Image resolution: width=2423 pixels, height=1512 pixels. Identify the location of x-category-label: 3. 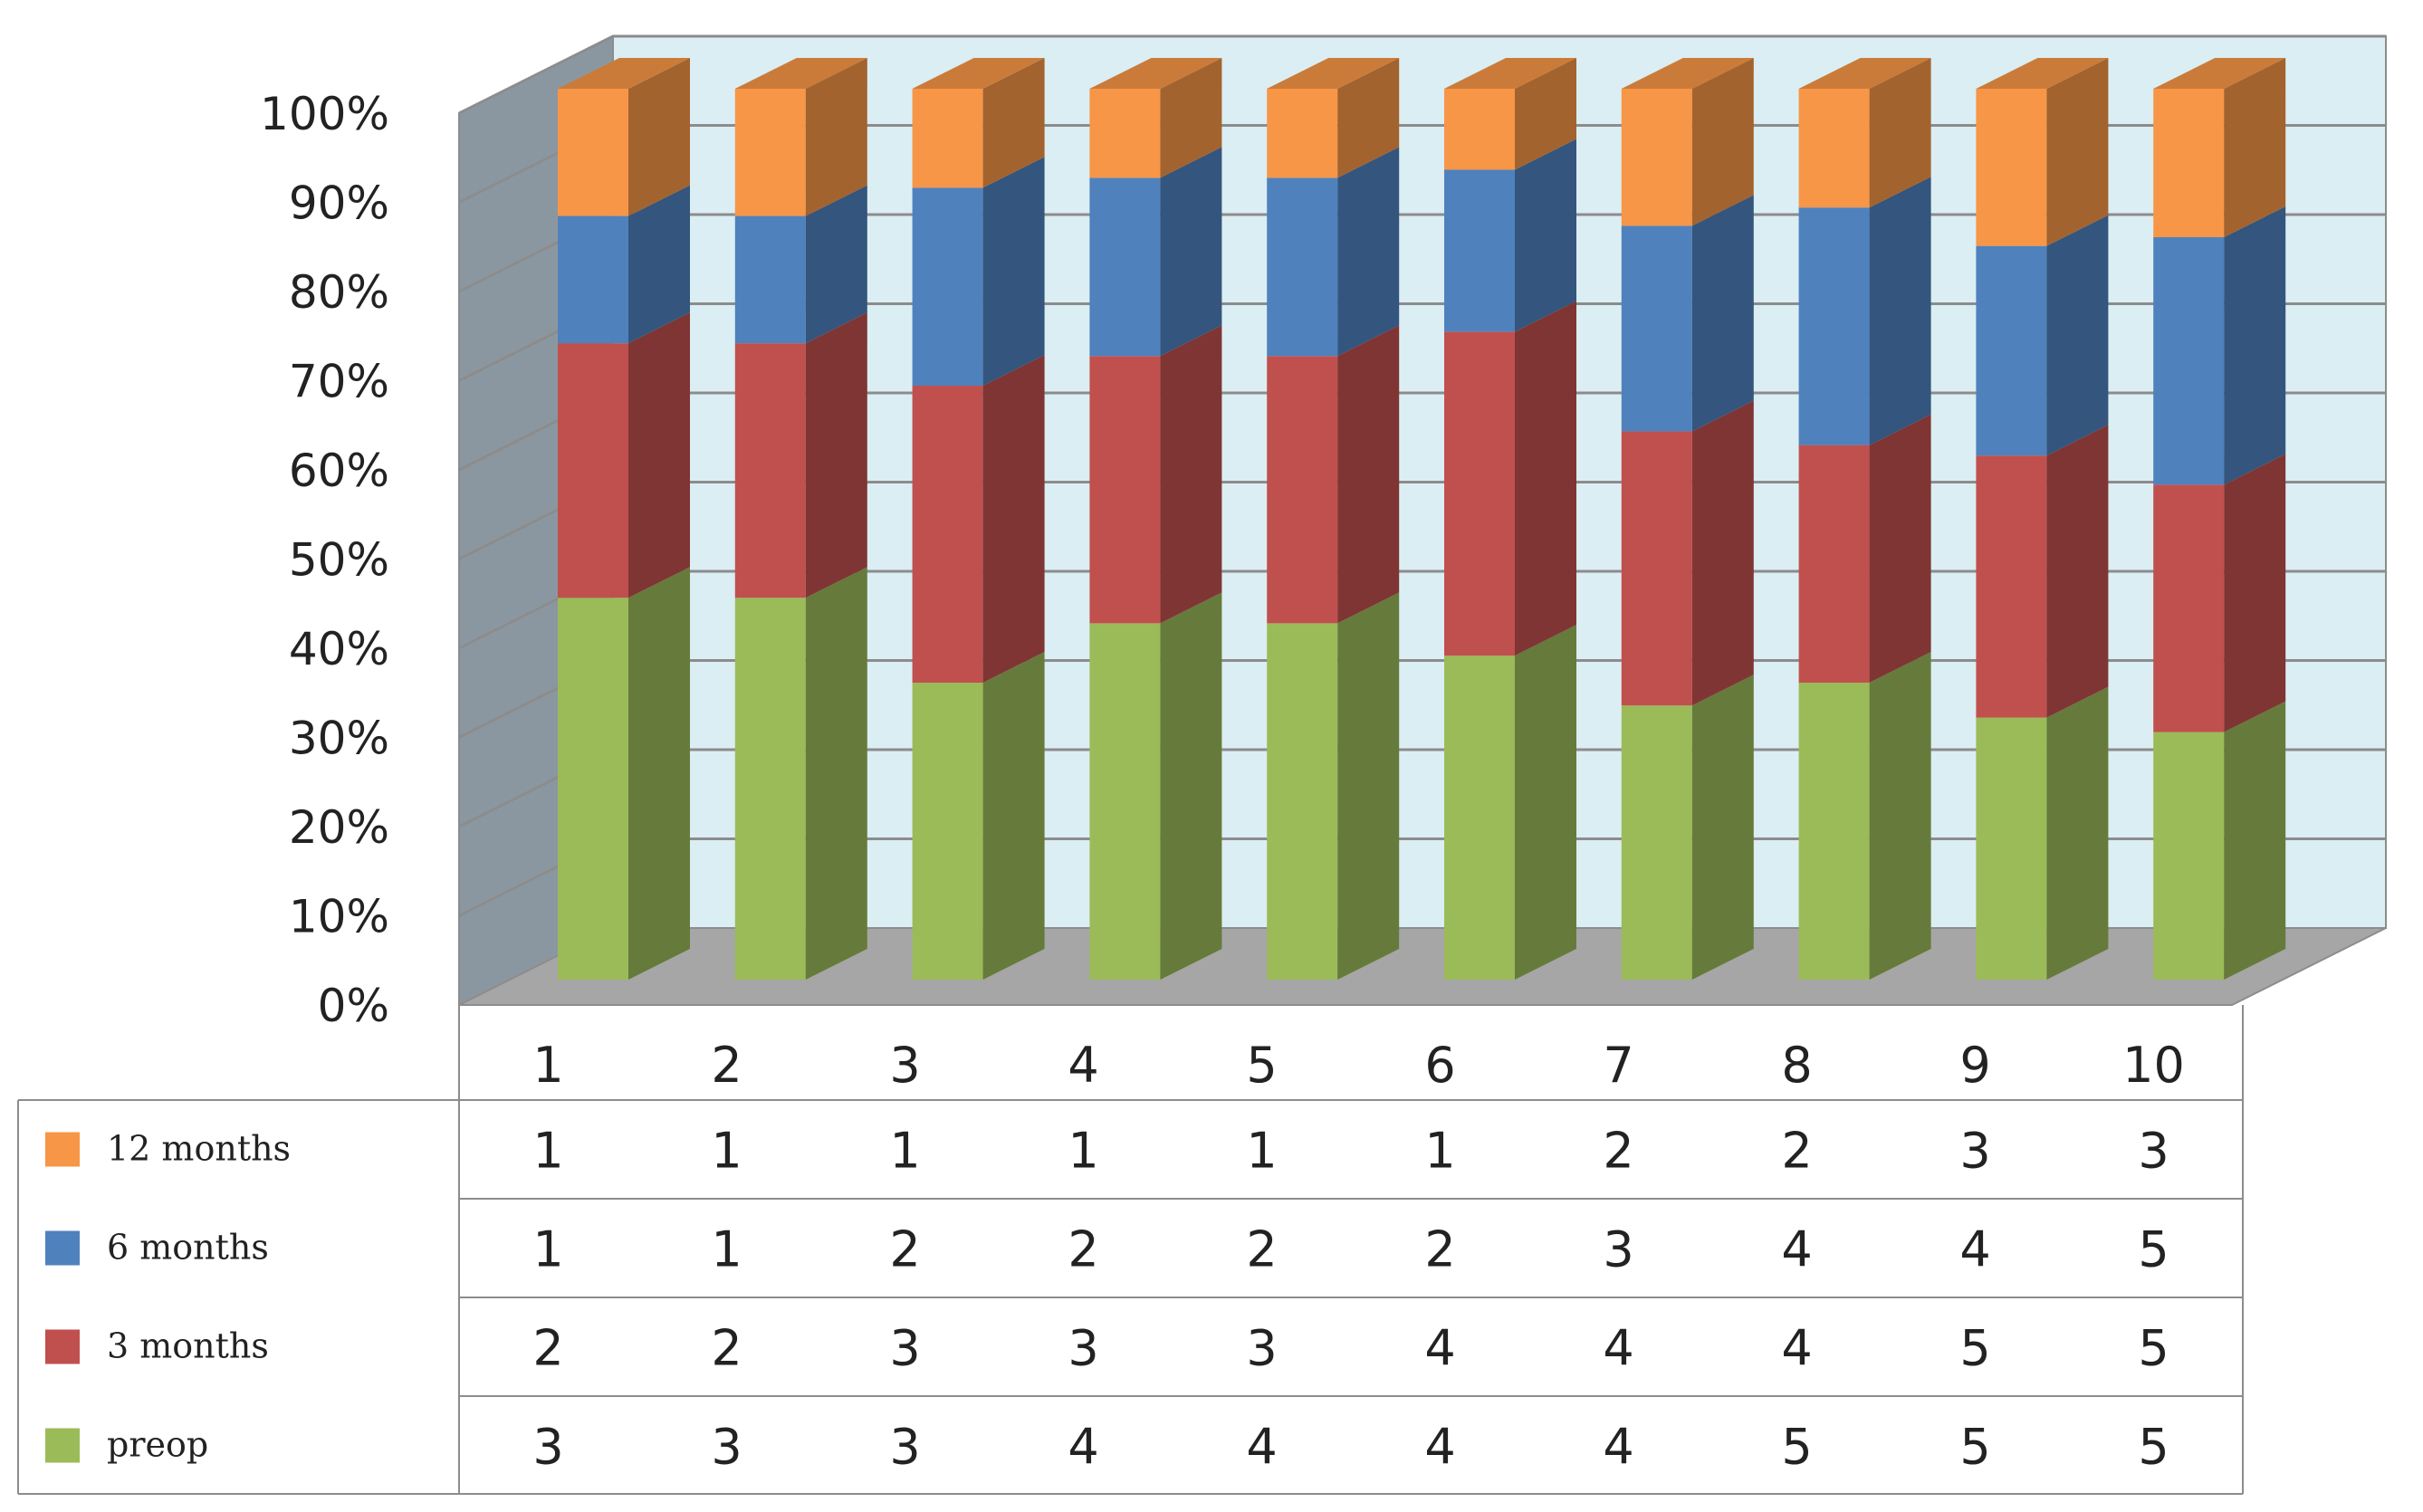
(904, 1065).